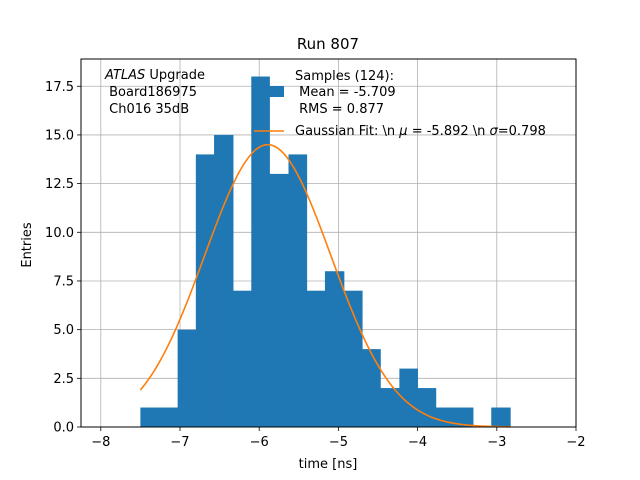 The height and width of the screenshot is (480, 640). I want to click on x-tick-label: −3, so click(496, 442).